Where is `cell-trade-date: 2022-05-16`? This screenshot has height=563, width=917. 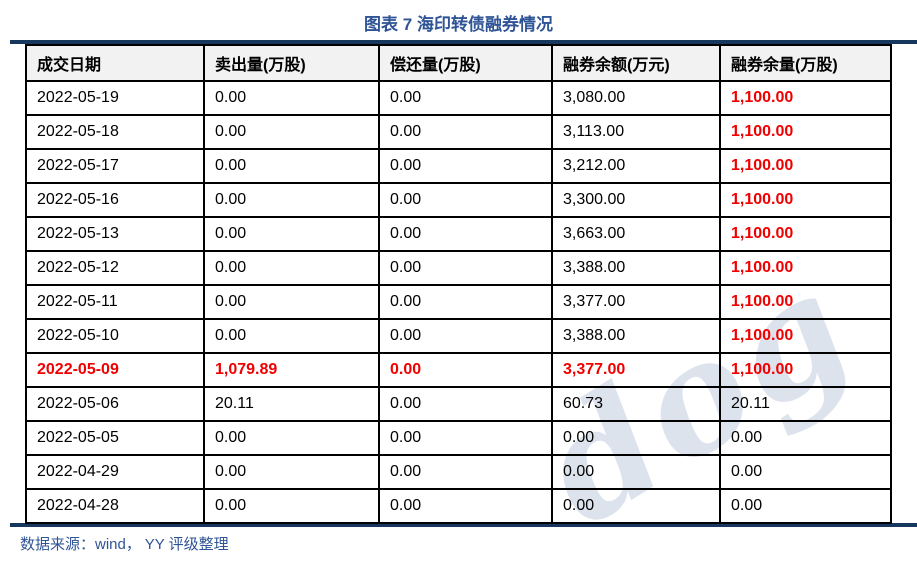 cell-trade-date: 2022-05-16 is located at coordinates (115, 200).